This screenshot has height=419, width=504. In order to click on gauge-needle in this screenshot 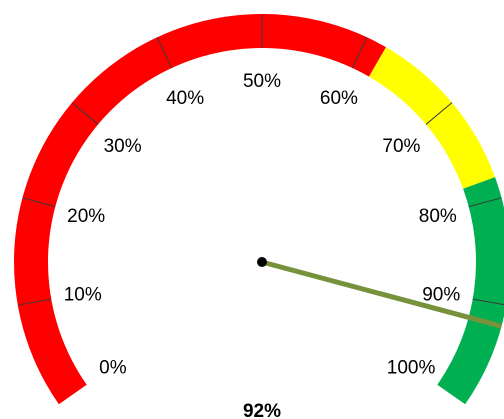, I will do `click(382, 294)`.